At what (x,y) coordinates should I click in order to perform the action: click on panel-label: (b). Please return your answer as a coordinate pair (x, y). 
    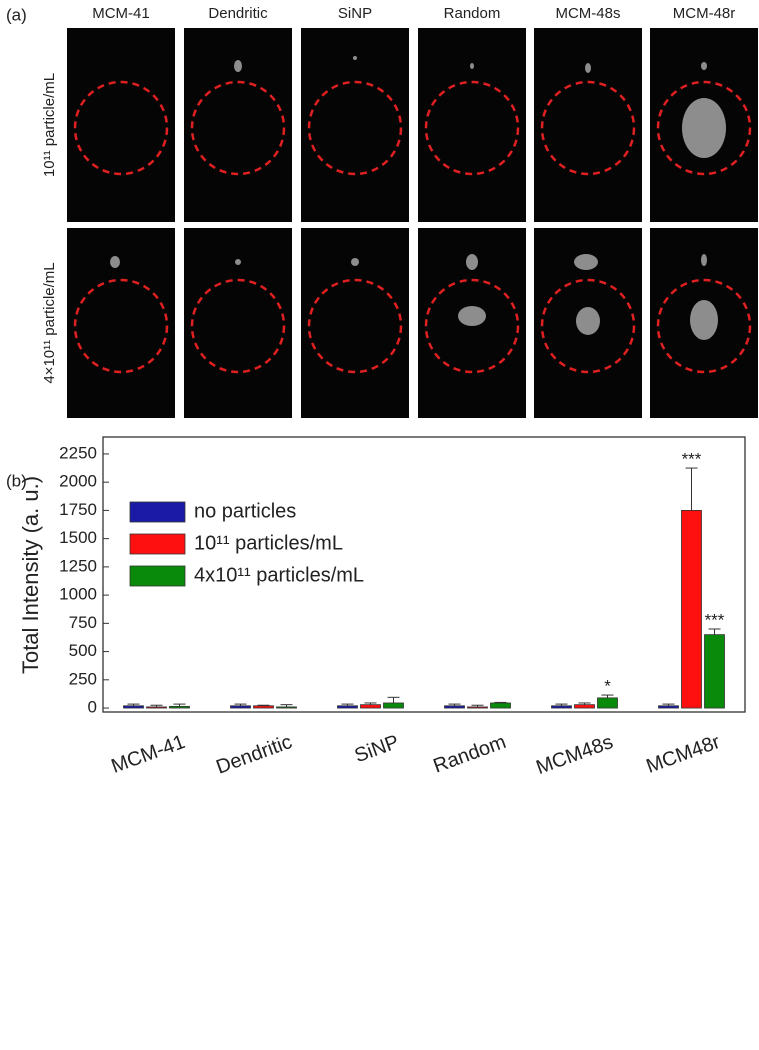
    Looking at the image, I should click on (16, 480).